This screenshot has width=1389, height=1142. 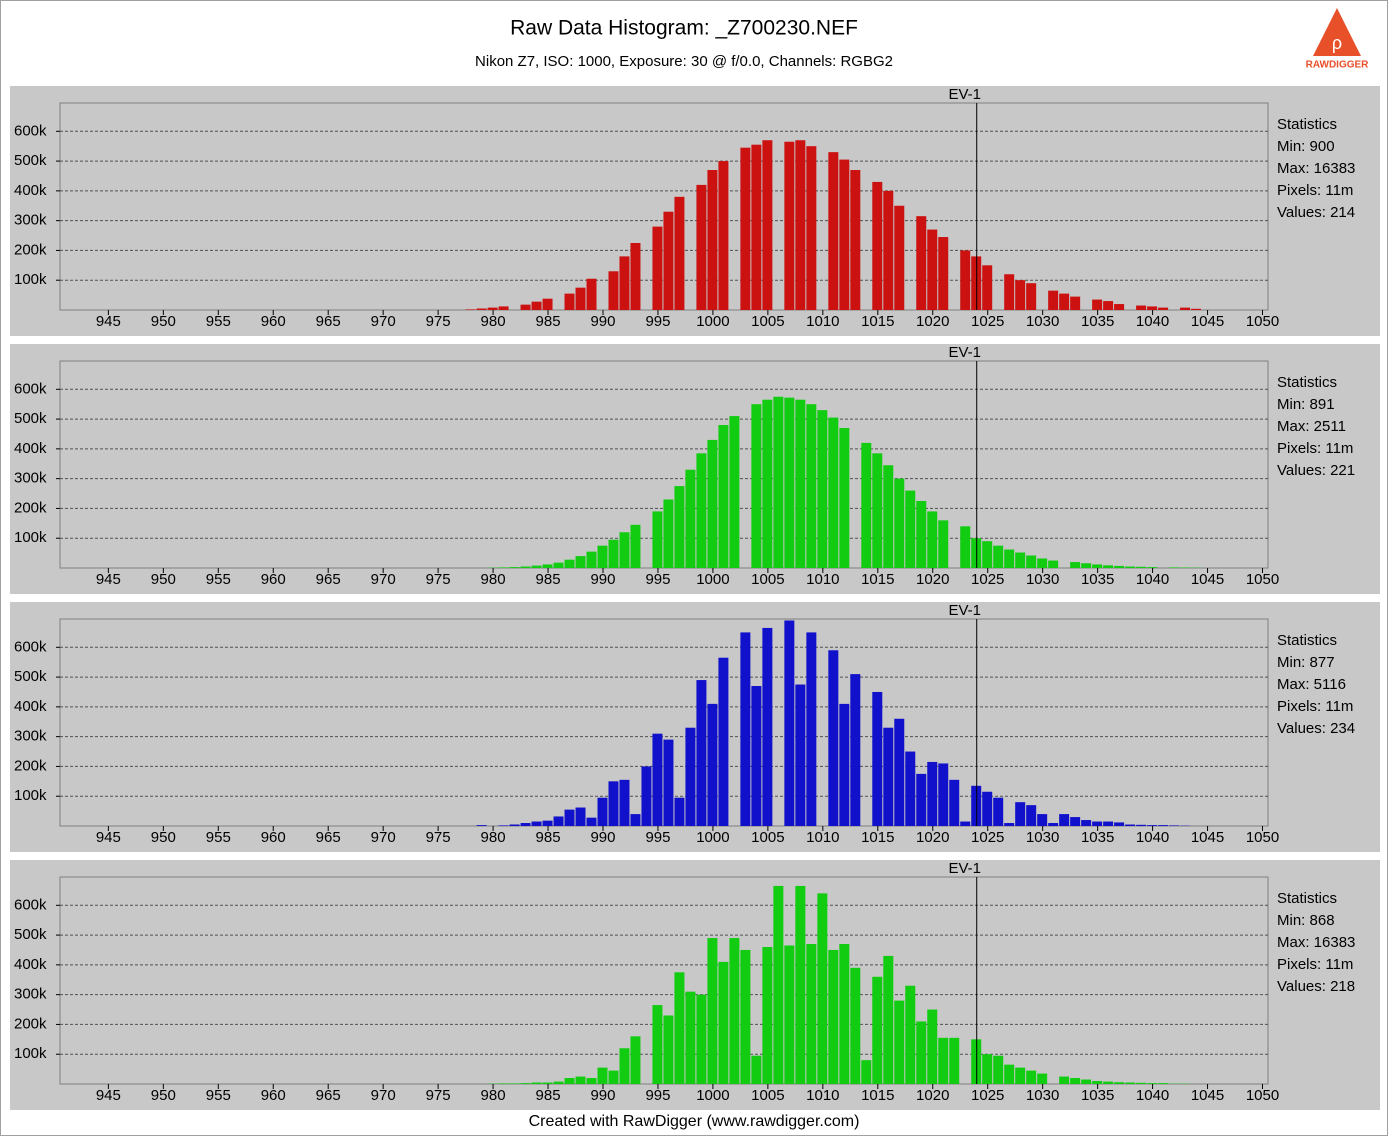 What do you see at coordinates (602, 579) in the screenshot?
I see `x-tick-label: 990` at bounding box center [602, 579].